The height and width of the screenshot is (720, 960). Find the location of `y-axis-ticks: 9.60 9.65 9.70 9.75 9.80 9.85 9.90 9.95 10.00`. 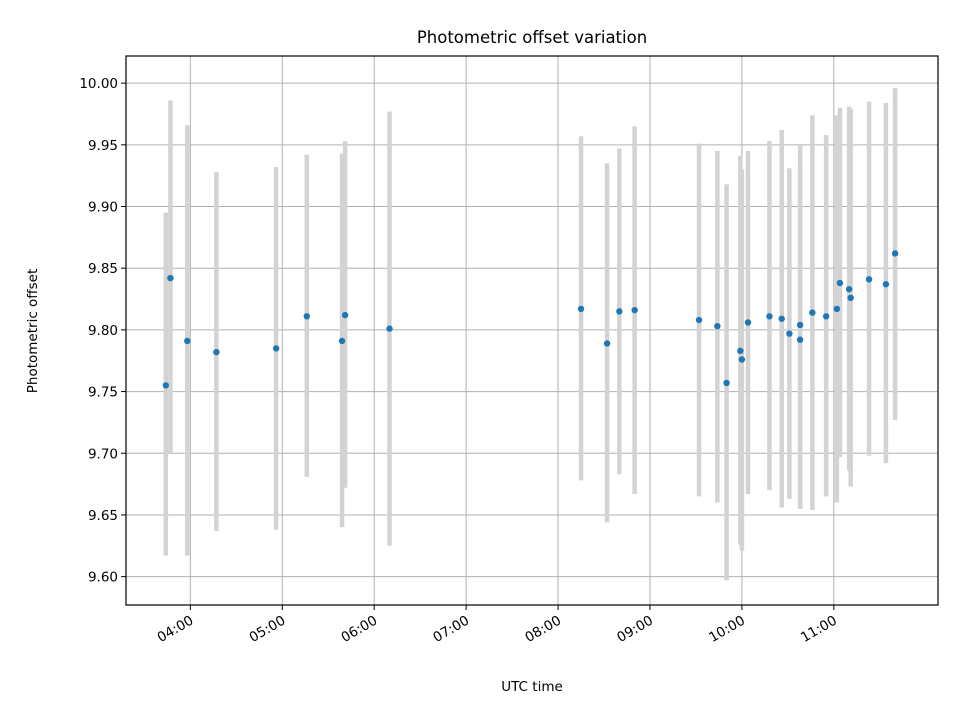

y-axis-ticks: 9.60 9.65 9.70 9.75 9.80 9.85 9.90 9.95 10.00 is located at coordinates (102, 331).